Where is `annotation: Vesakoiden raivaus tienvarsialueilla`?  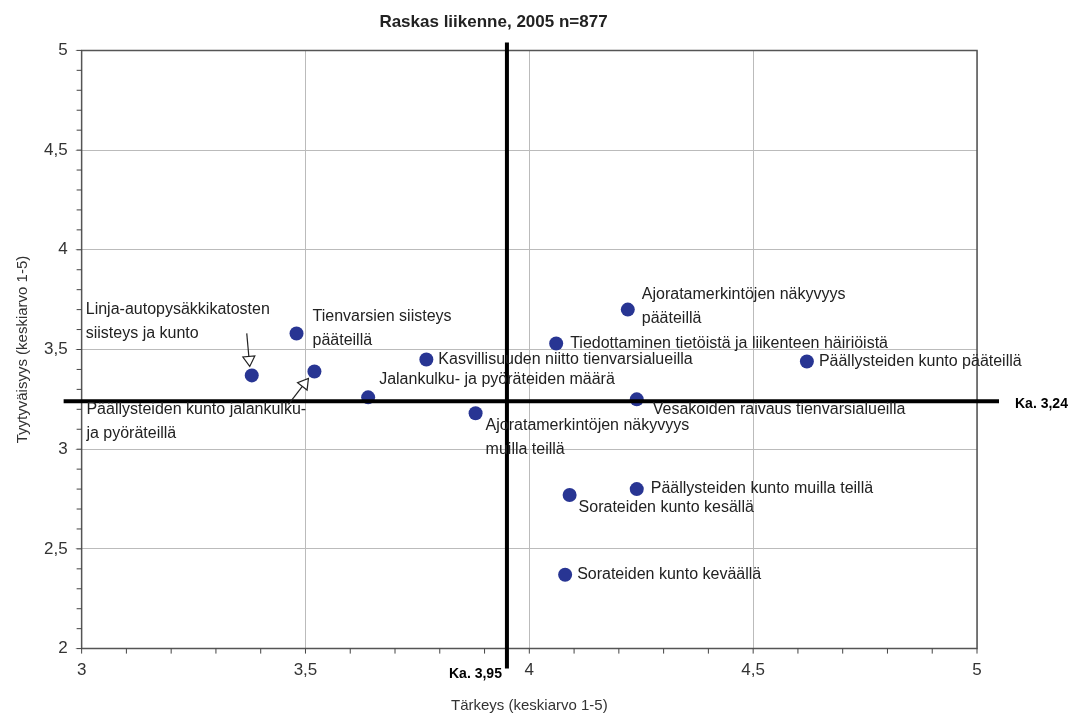 annotation: Vesakoiden raivaus tienvarsialueilla is located at coordinates (779, 408).